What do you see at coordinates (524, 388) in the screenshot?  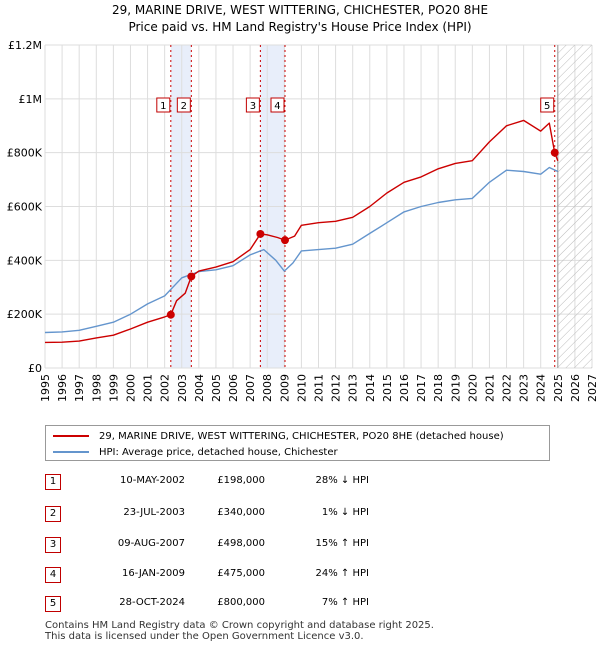 I see `x-tick-label: 2023` at bounding box center [524, 388].